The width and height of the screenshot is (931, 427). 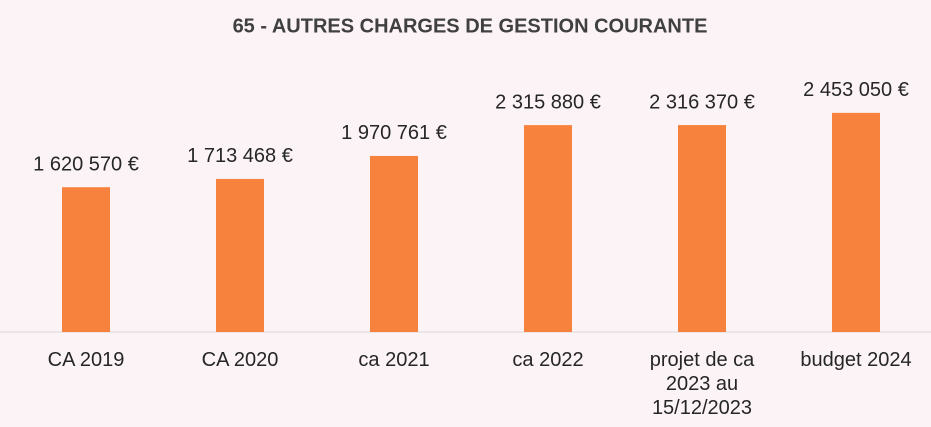 What do you see at coordinates (548, 360) in the screenshot?
I see `x-tick-label: ca 2022` at bounding box center [548, 360].